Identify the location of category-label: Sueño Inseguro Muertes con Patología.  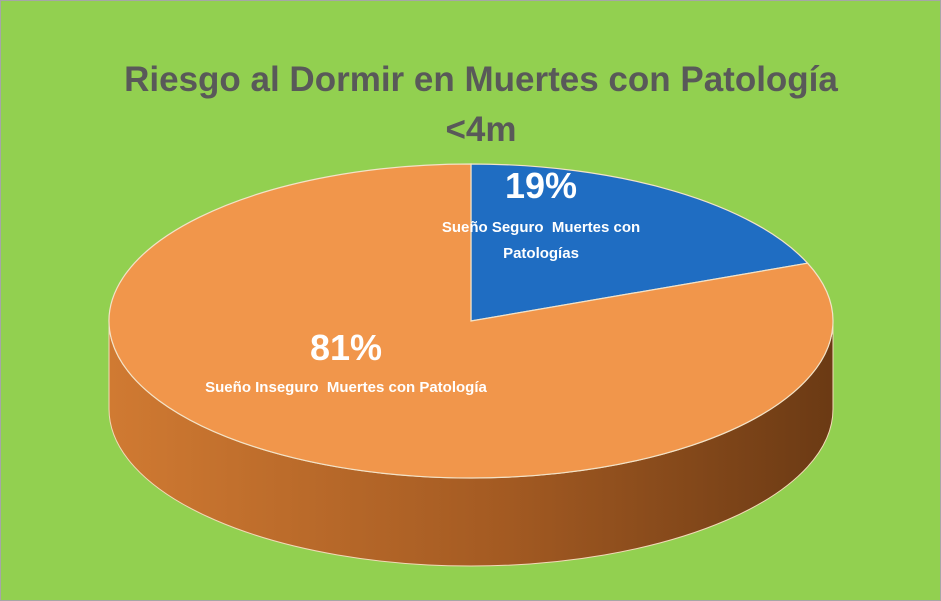
(346, 387).